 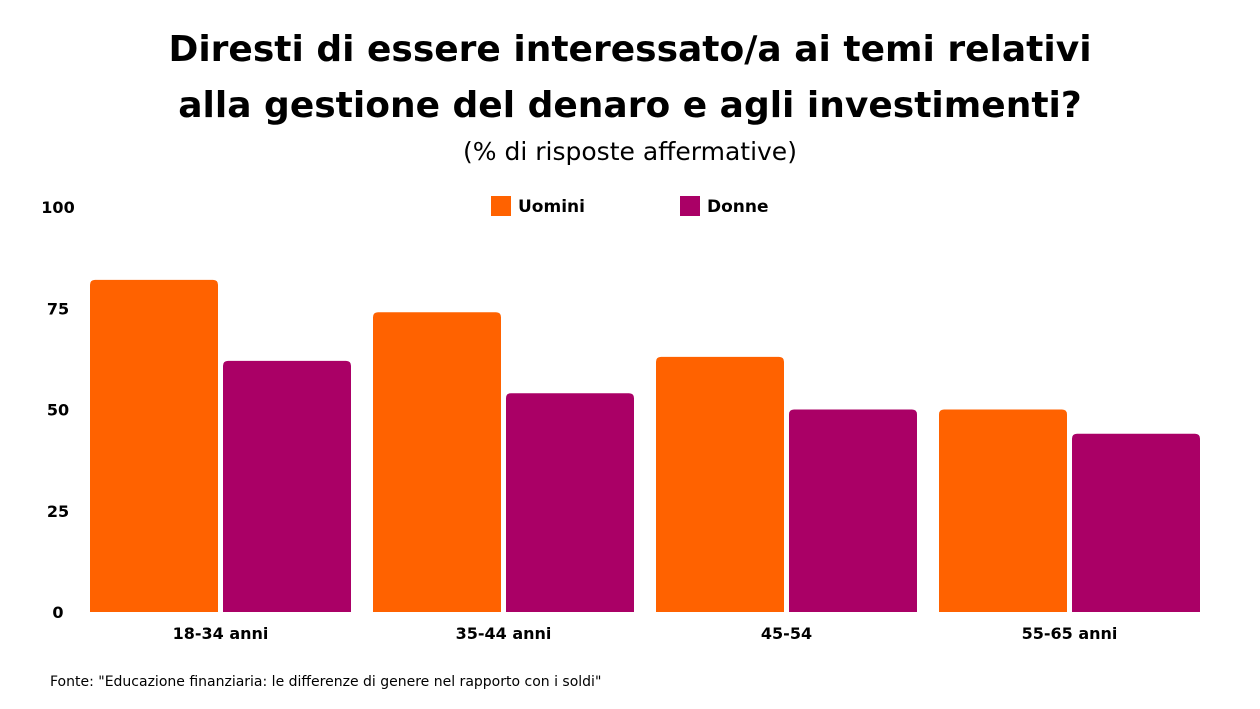 What do you see at coordinates (738, 207) in the screenshot?
I see `legend-label-donne: Donne` at bounding box center [738, 207].